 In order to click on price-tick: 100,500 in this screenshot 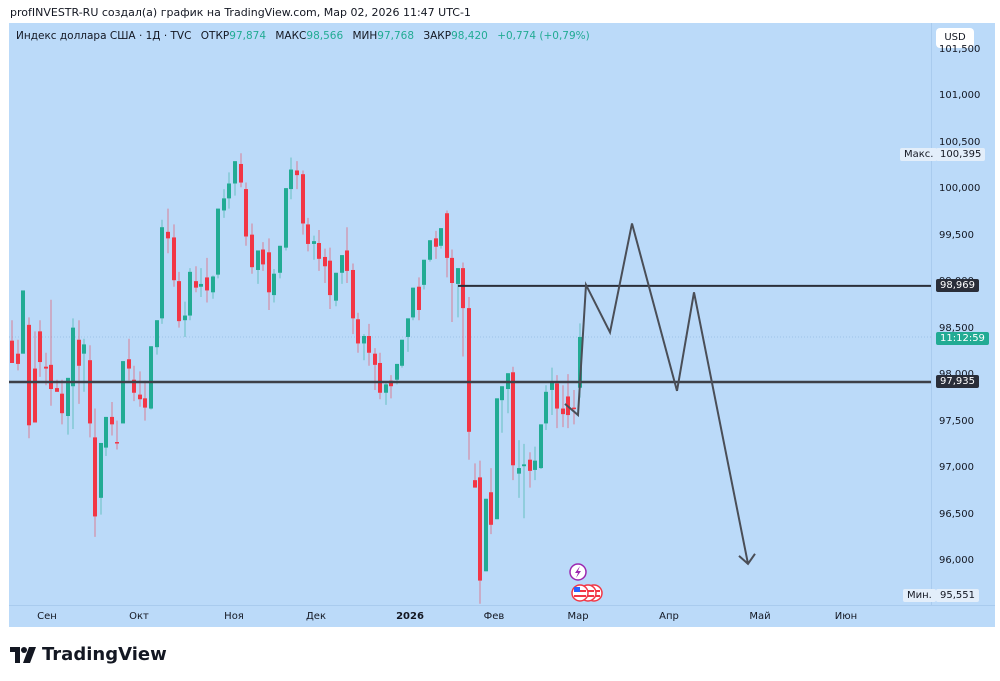, I will do `click(960, 142)`.